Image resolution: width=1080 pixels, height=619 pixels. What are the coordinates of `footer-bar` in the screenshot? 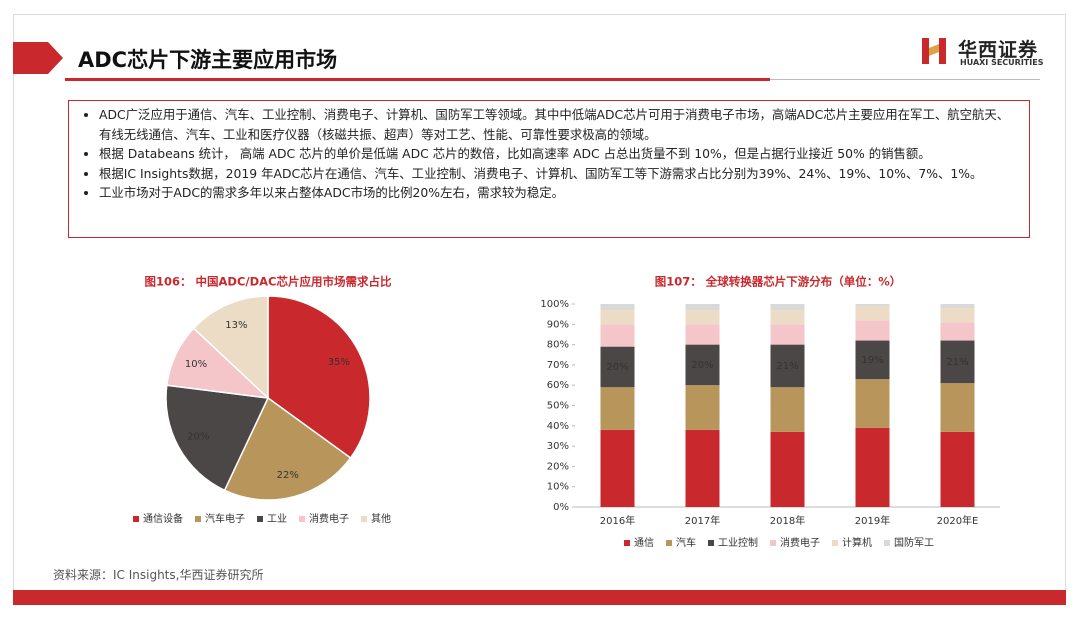 It's located at (539, 597).